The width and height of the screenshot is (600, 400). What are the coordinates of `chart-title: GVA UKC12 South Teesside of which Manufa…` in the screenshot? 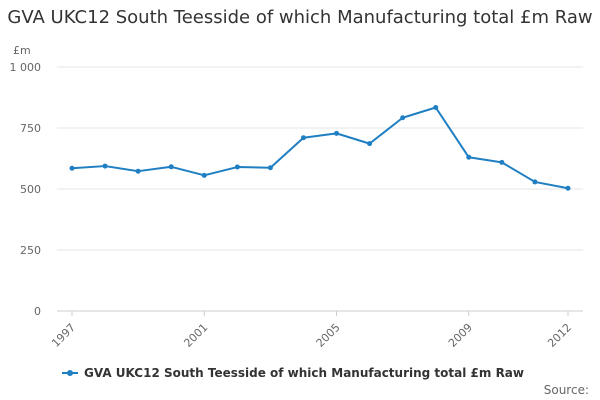 It's located at (300, 17).